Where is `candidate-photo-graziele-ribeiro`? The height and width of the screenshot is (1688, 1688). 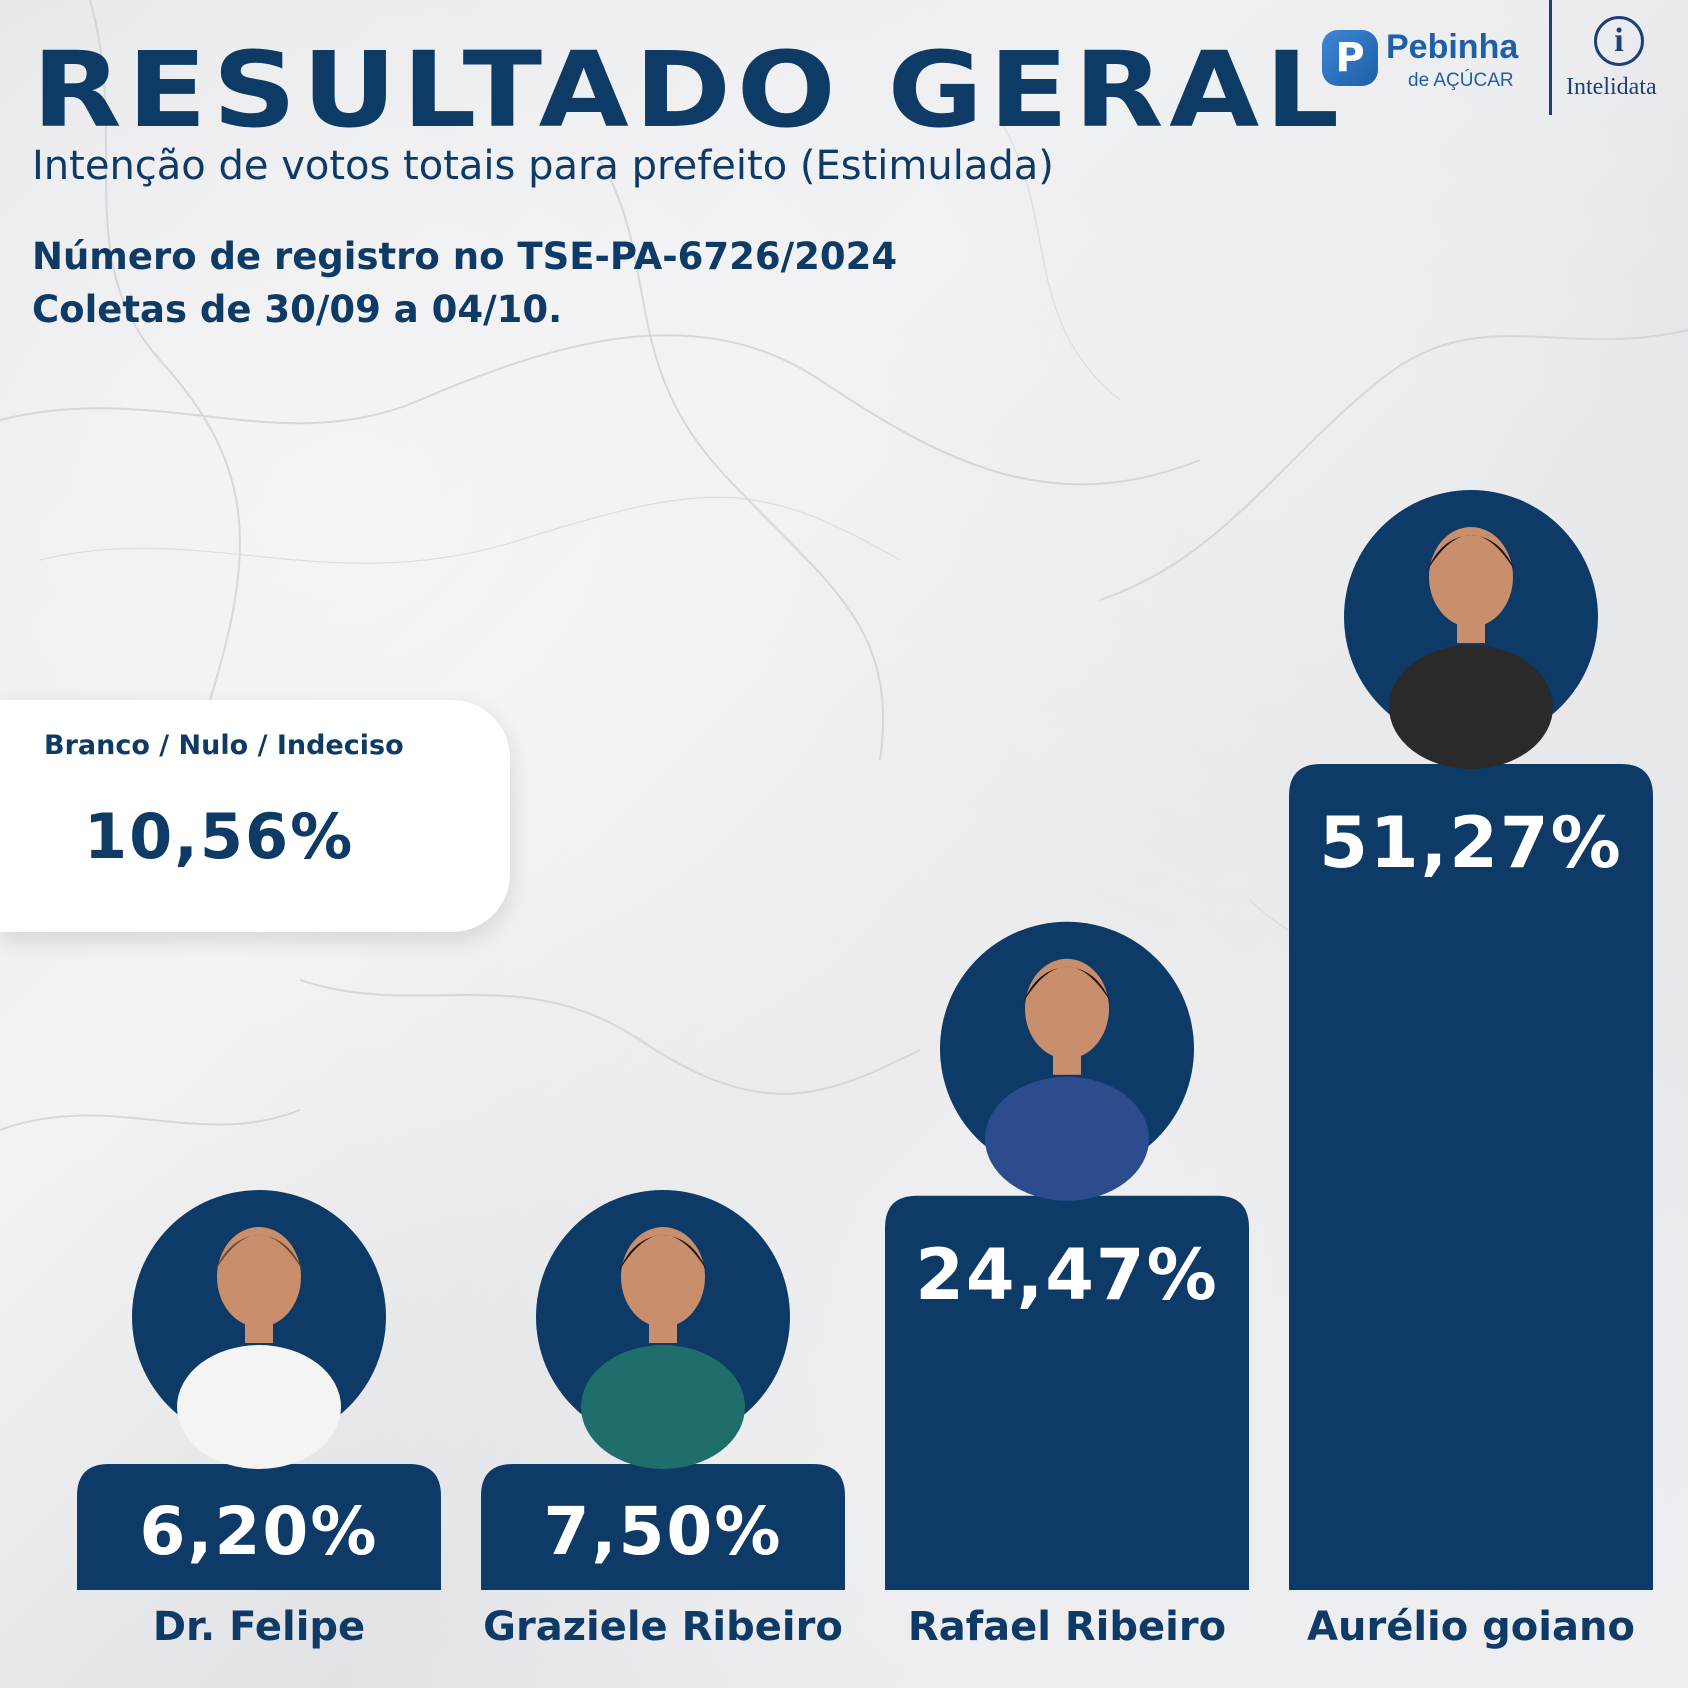
candidate-photo-graziele-ribeiro is located at coordinates (663, 1329).